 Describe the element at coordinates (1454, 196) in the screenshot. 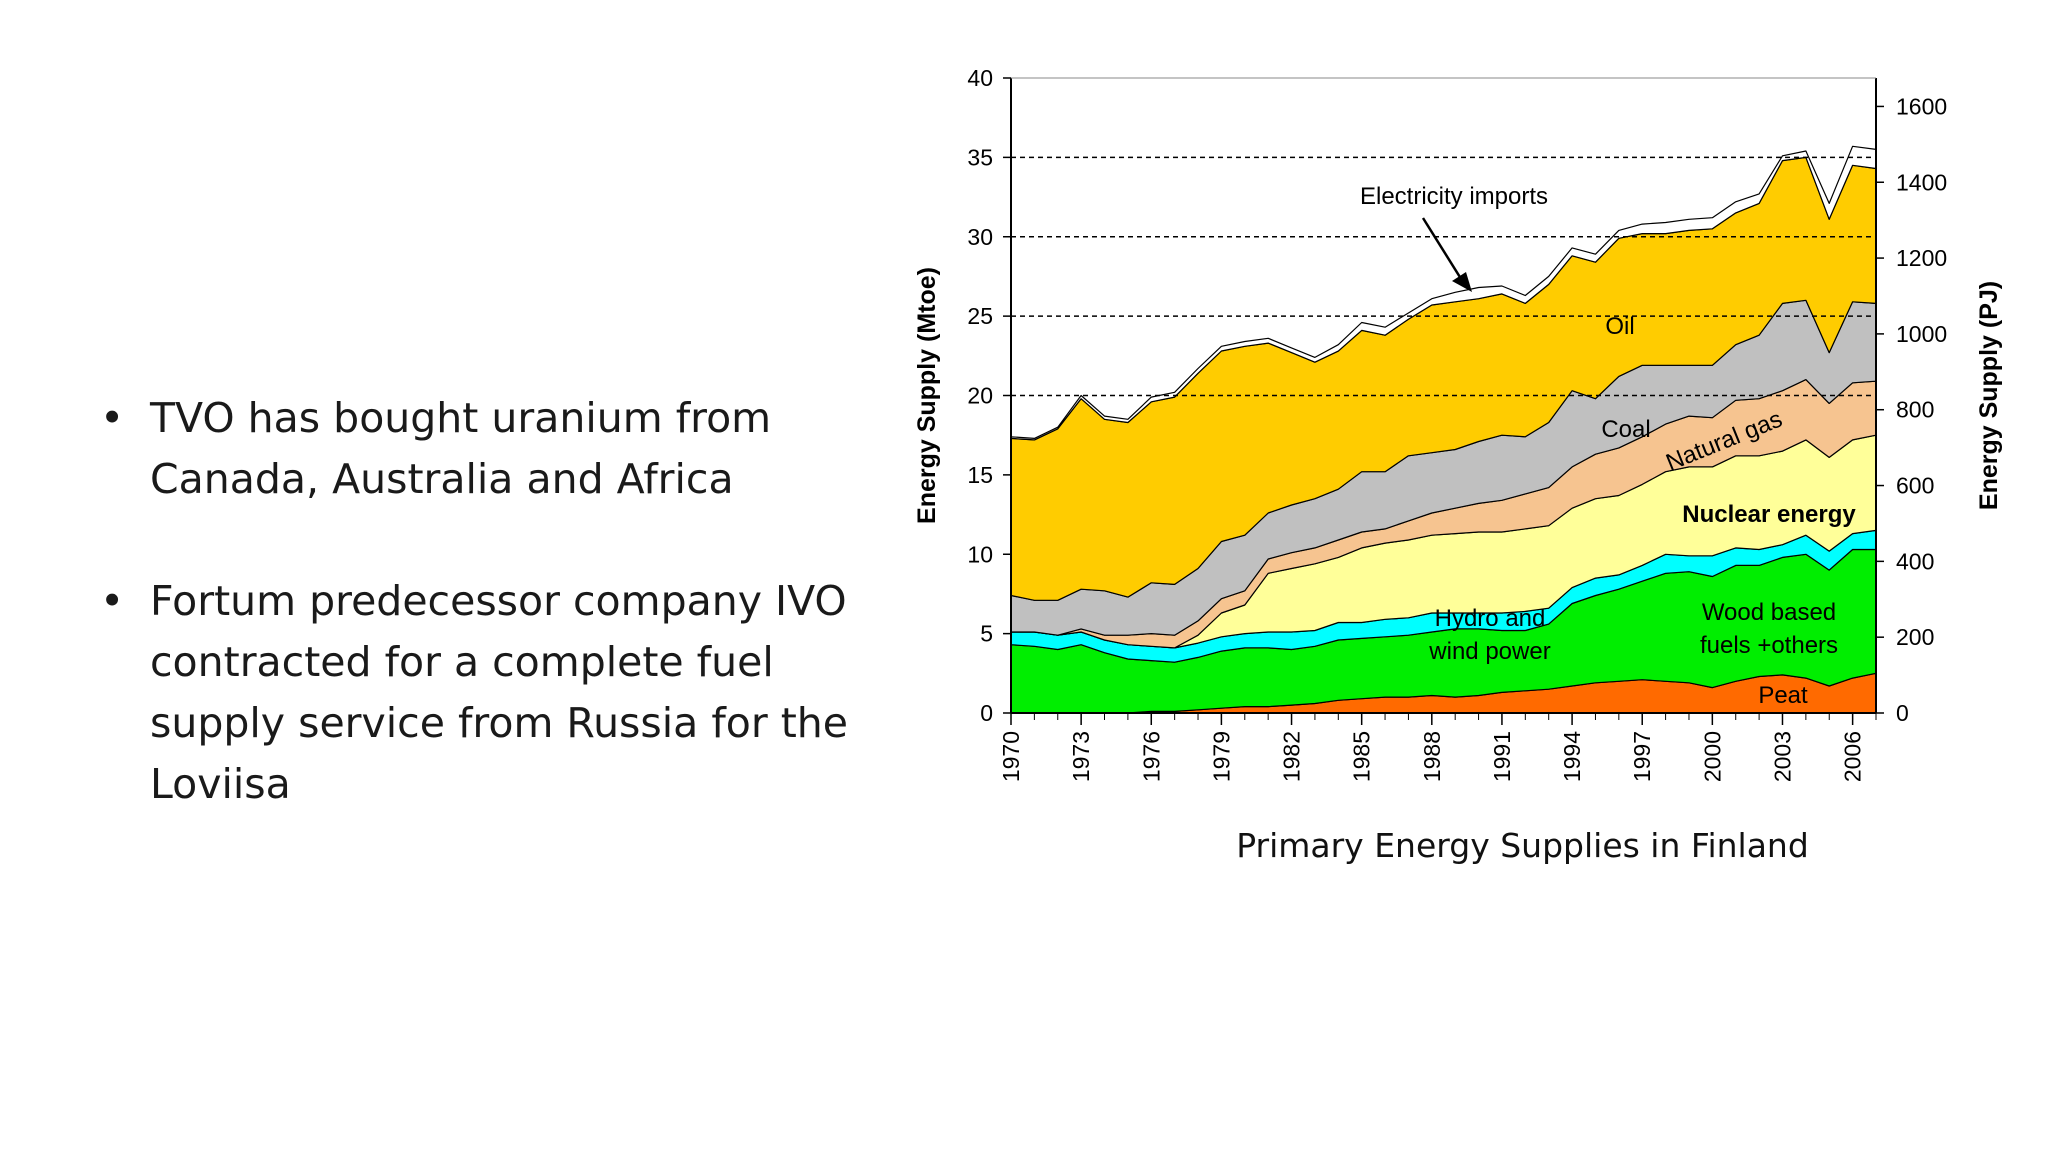

I see `label-electricity-imports: Electricity imports` at that location.